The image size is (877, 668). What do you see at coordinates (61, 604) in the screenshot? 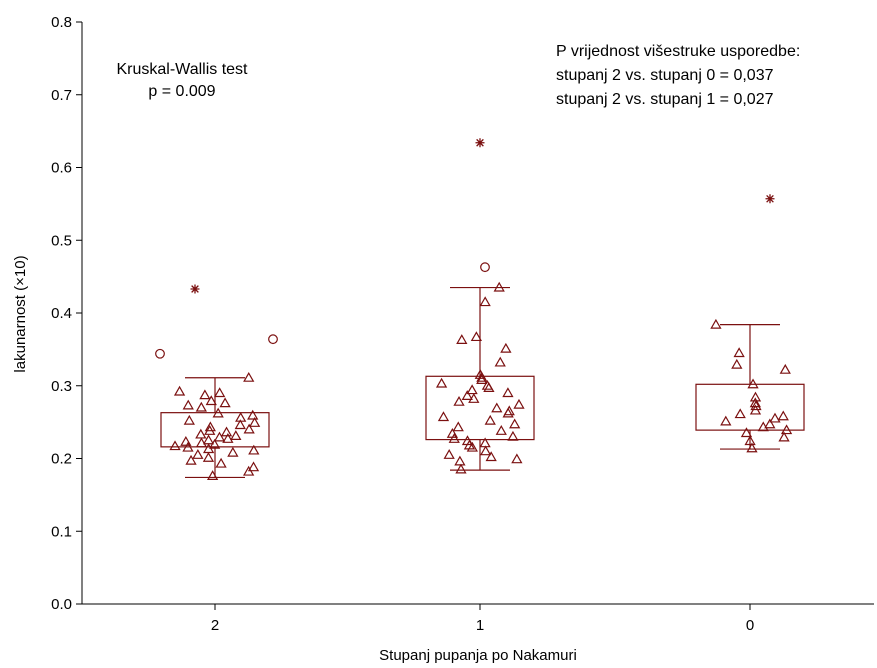
I see `y-tick-label: 0.0` at bounding box center [61, 604].